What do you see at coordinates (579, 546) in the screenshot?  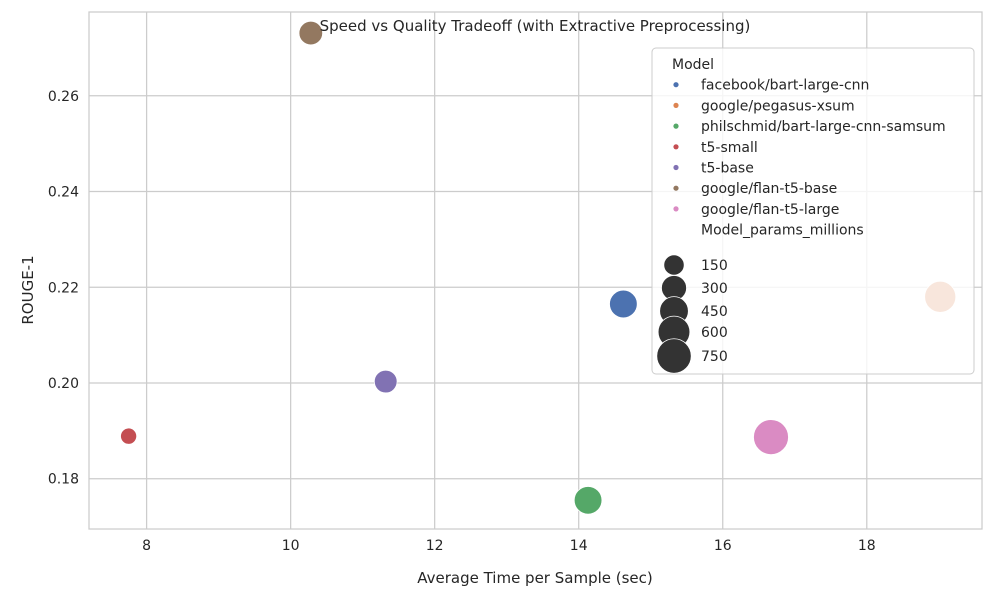 I see `x-tick-label: 14` at bounding box center [579, 546].